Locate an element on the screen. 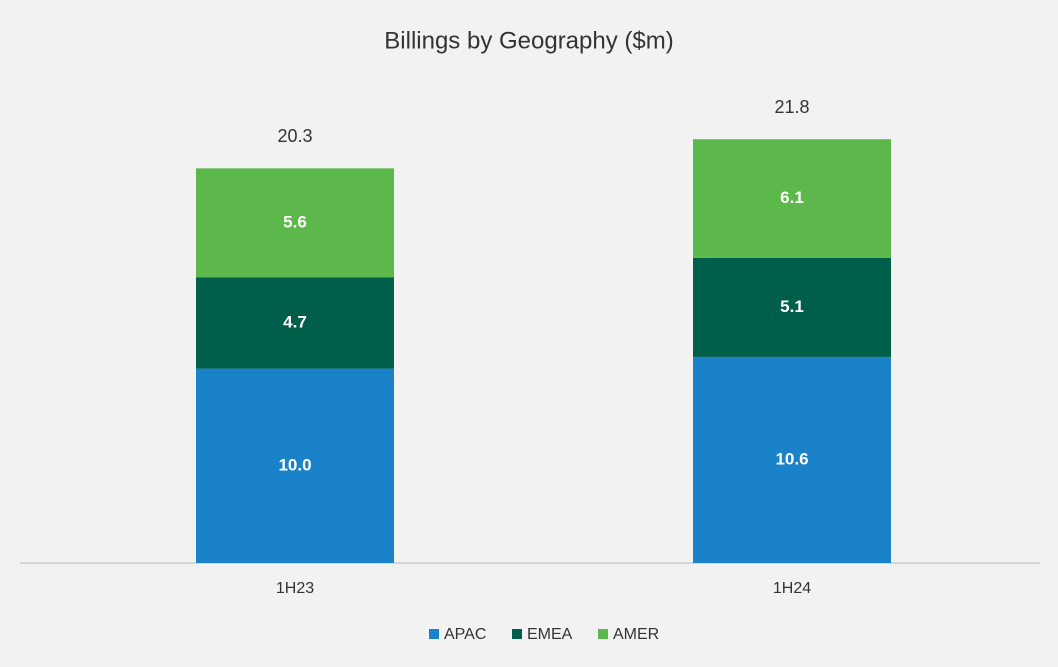  data-label: 5.6 is located at coordinates (295, 221).